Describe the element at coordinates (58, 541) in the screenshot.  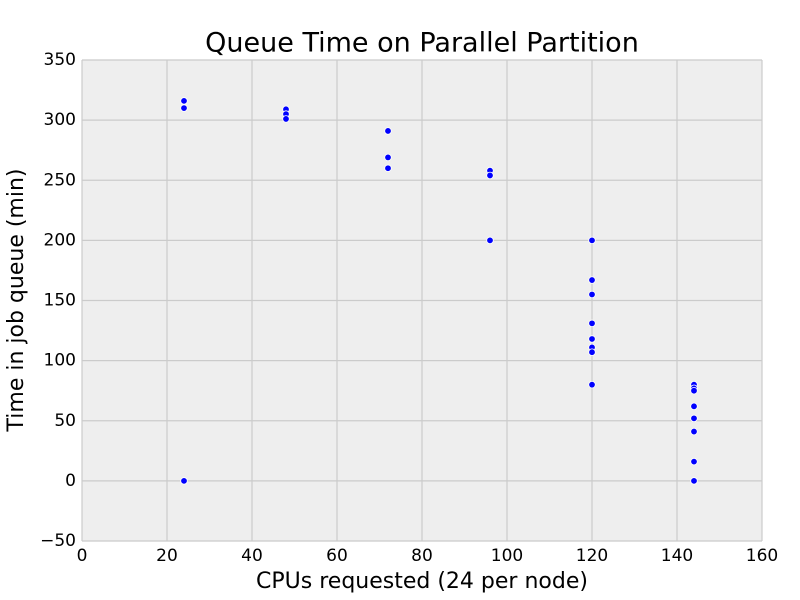
I see `y-tick-label: −50` at that location.